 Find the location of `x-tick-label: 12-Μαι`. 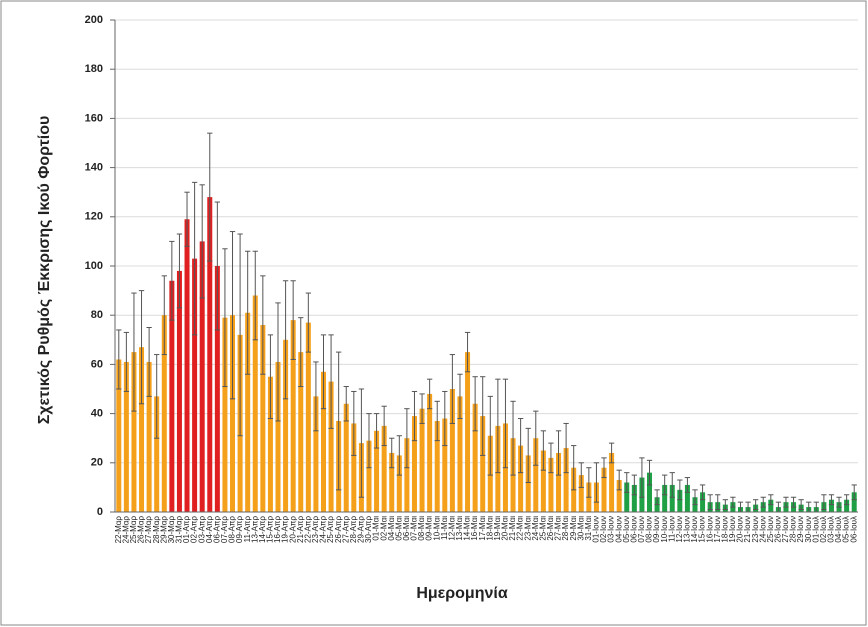

x-tick-label: 12-Μαι is located at coordinates (451, 528).